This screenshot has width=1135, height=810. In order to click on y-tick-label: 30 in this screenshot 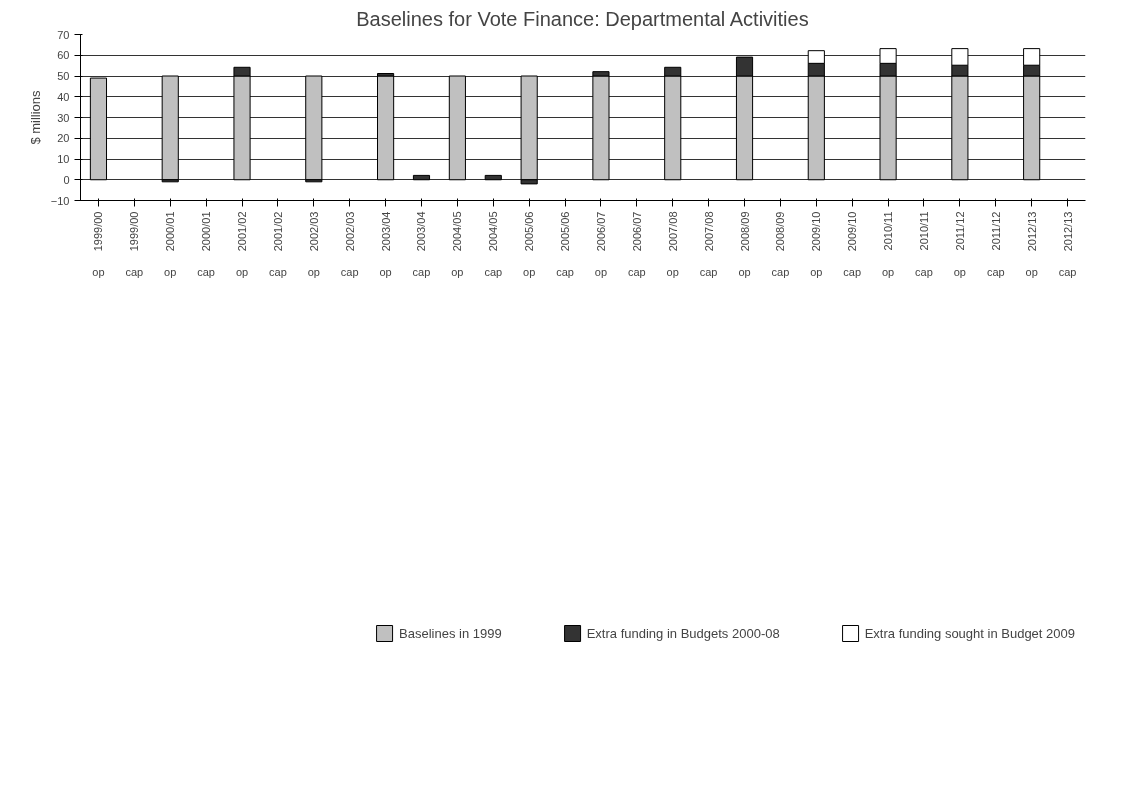, I will do `click(63, 117)`.